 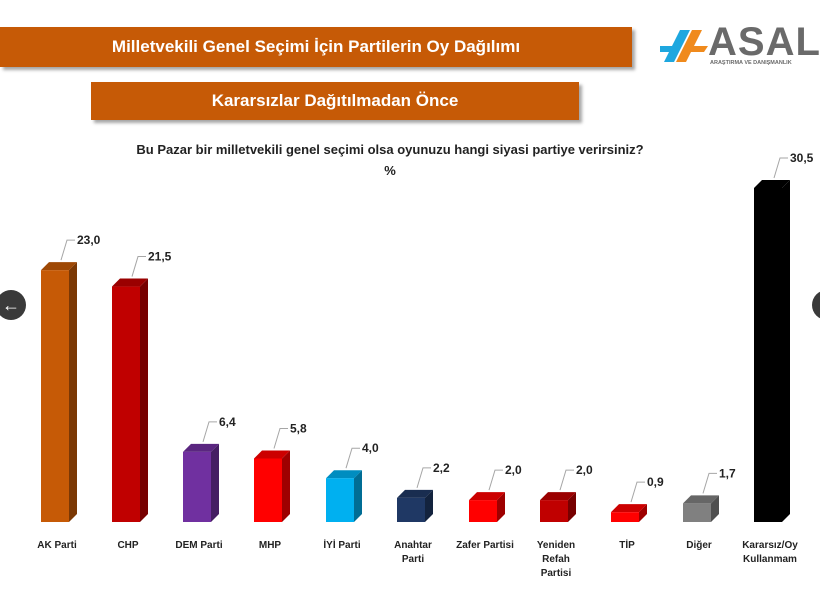 I want to click on data-label: 0,9, so click(x=655, y=482).